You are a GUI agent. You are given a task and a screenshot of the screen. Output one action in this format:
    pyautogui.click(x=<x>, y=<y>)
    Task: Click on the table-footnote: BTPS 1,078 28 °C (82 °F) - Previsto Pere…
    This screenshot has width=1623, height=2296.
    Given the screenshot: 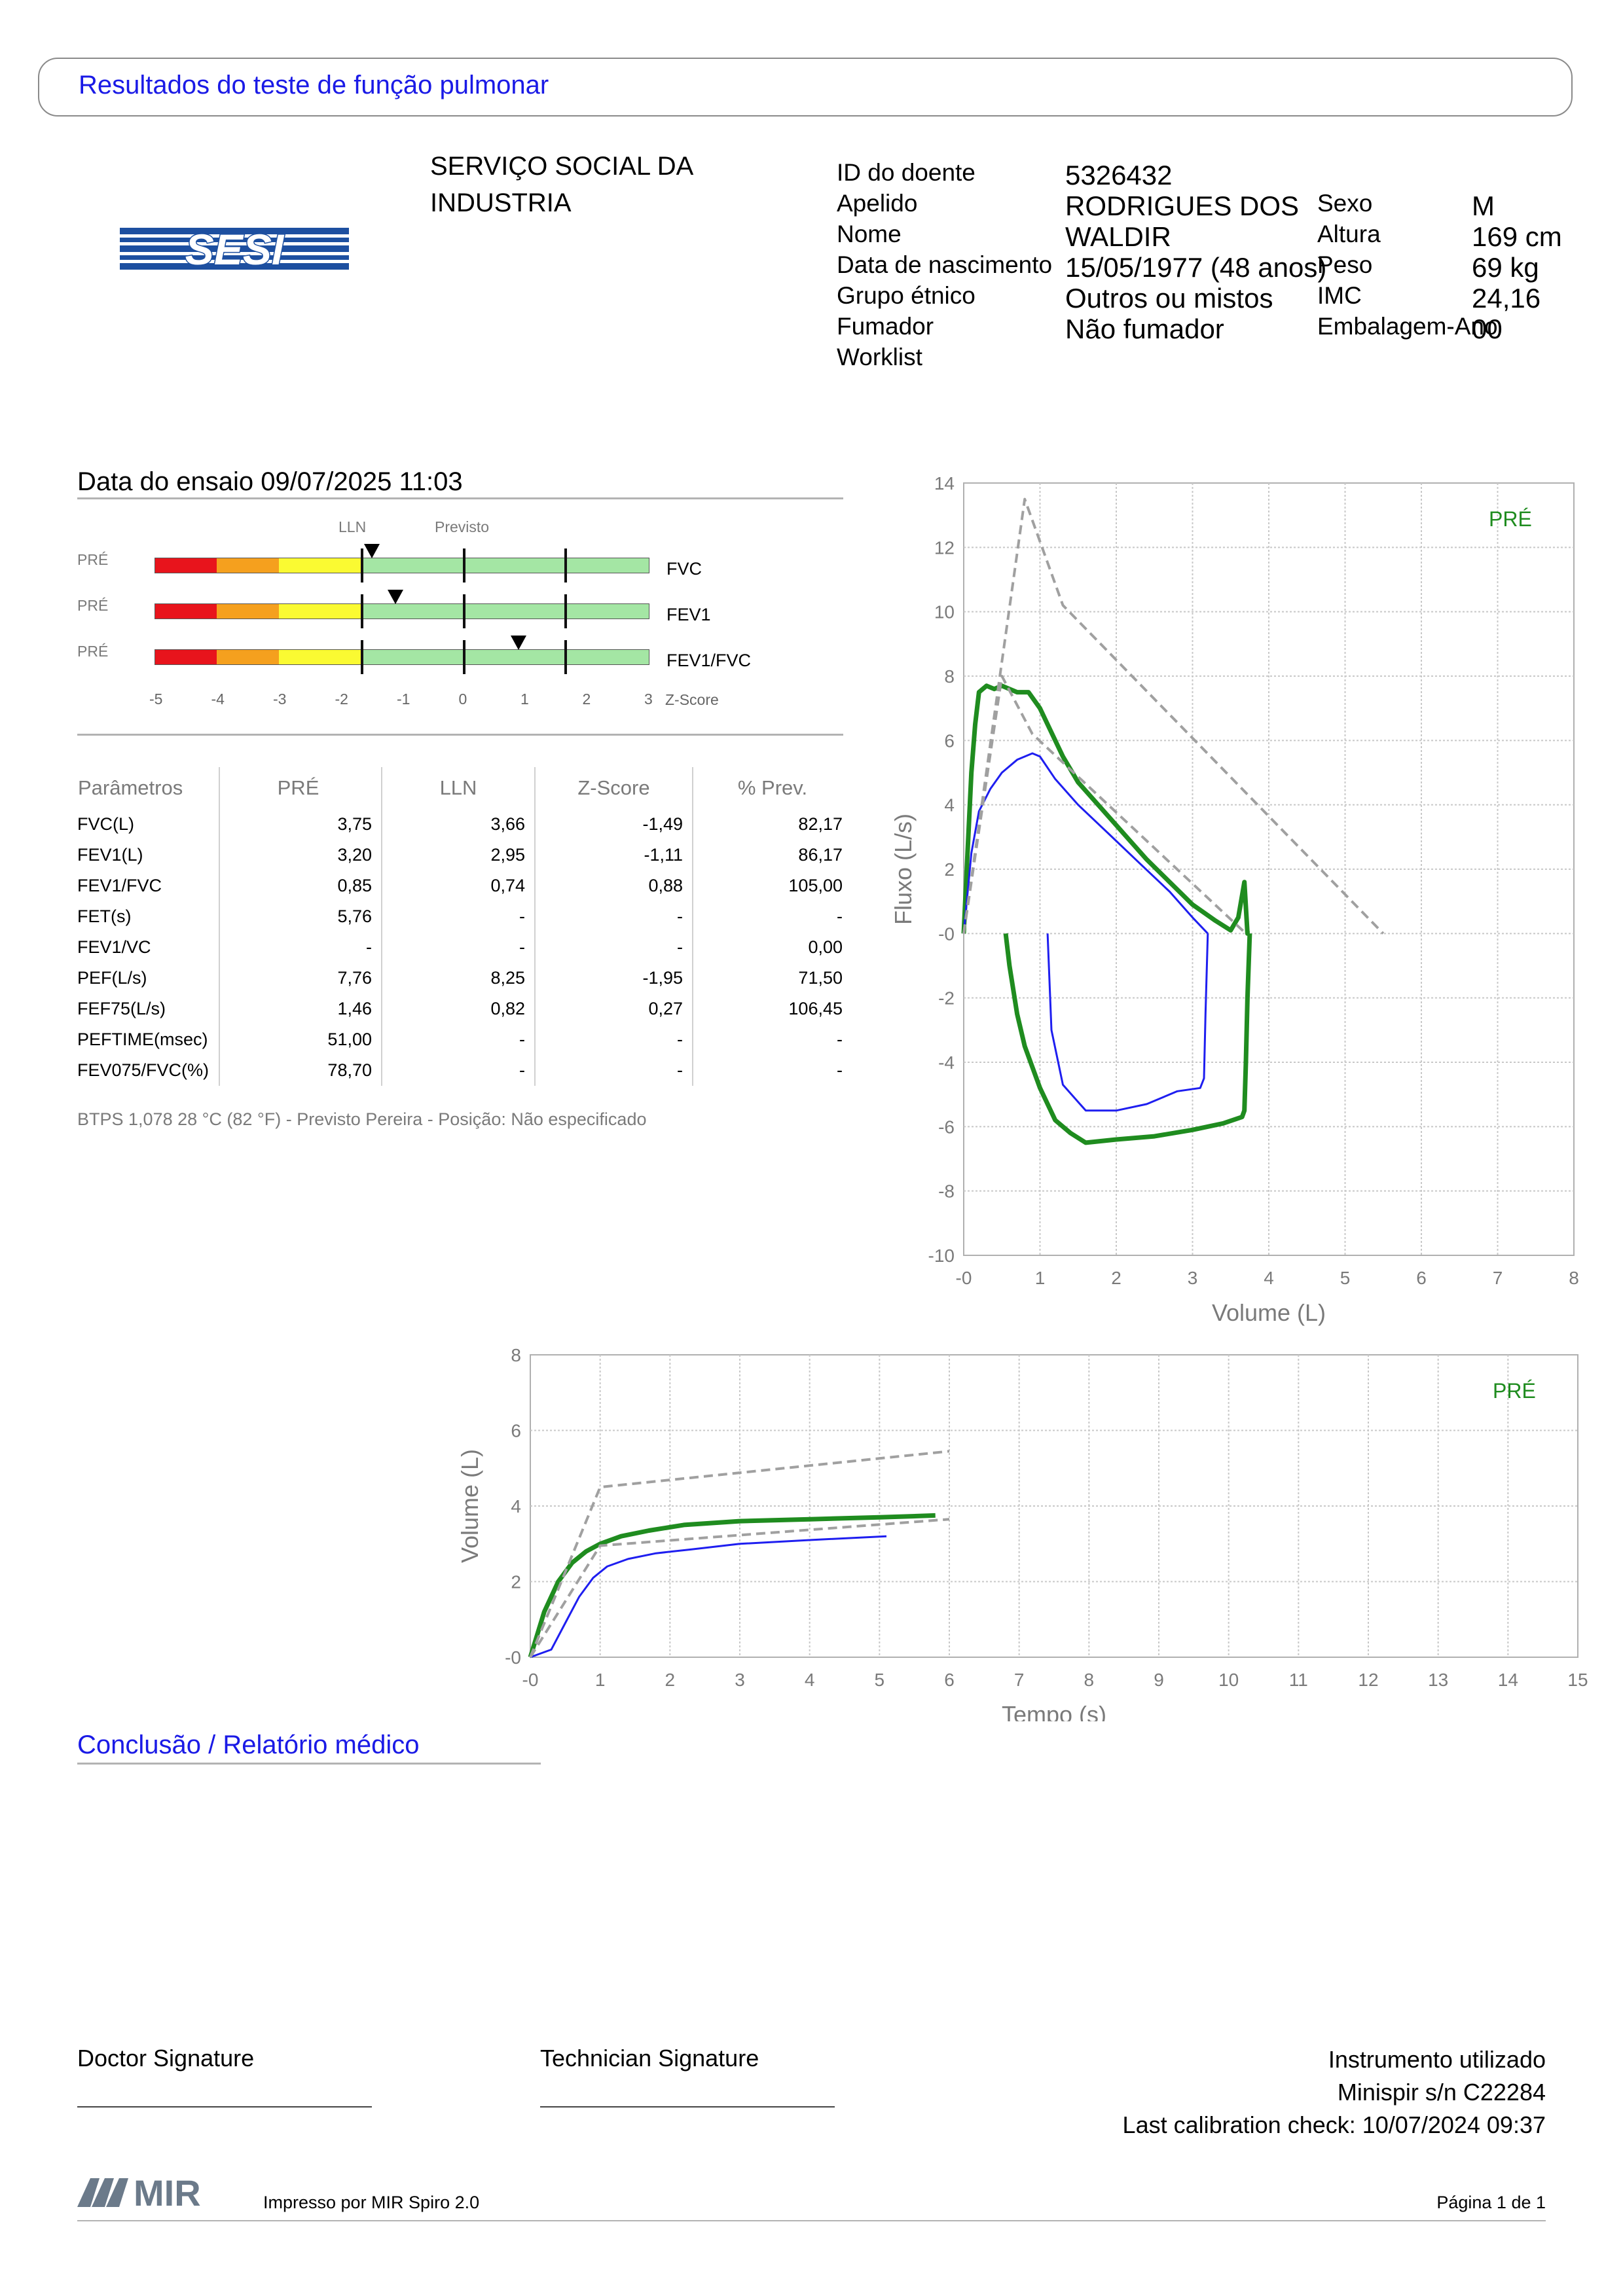 What is the action you would take?
    pyautogui.click(x=362, y=1119)
    